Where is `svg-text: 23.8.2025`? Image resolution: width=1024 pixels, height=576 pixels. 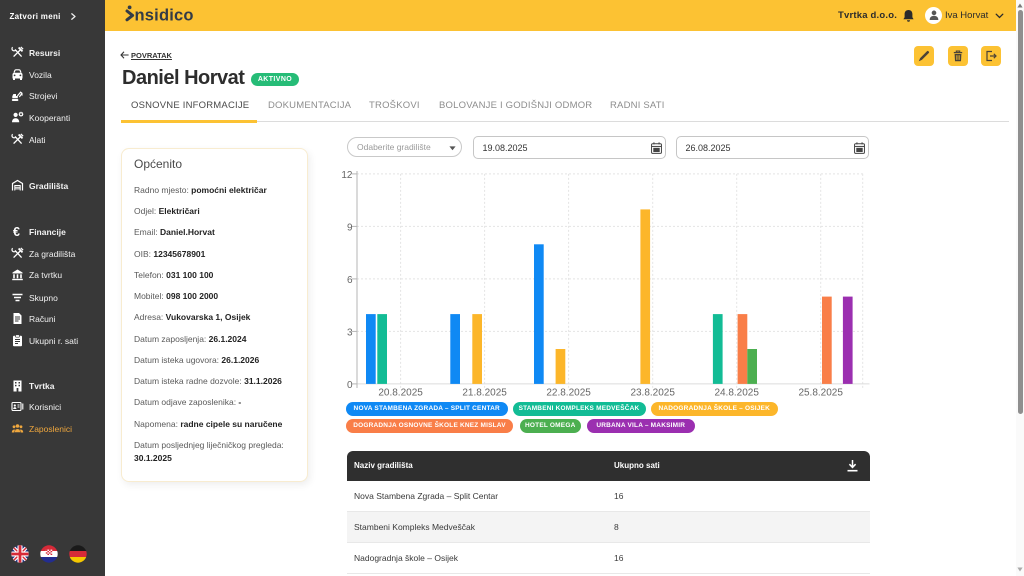 svg-text: 23.8.2025 is located at coordinates (652, 393).